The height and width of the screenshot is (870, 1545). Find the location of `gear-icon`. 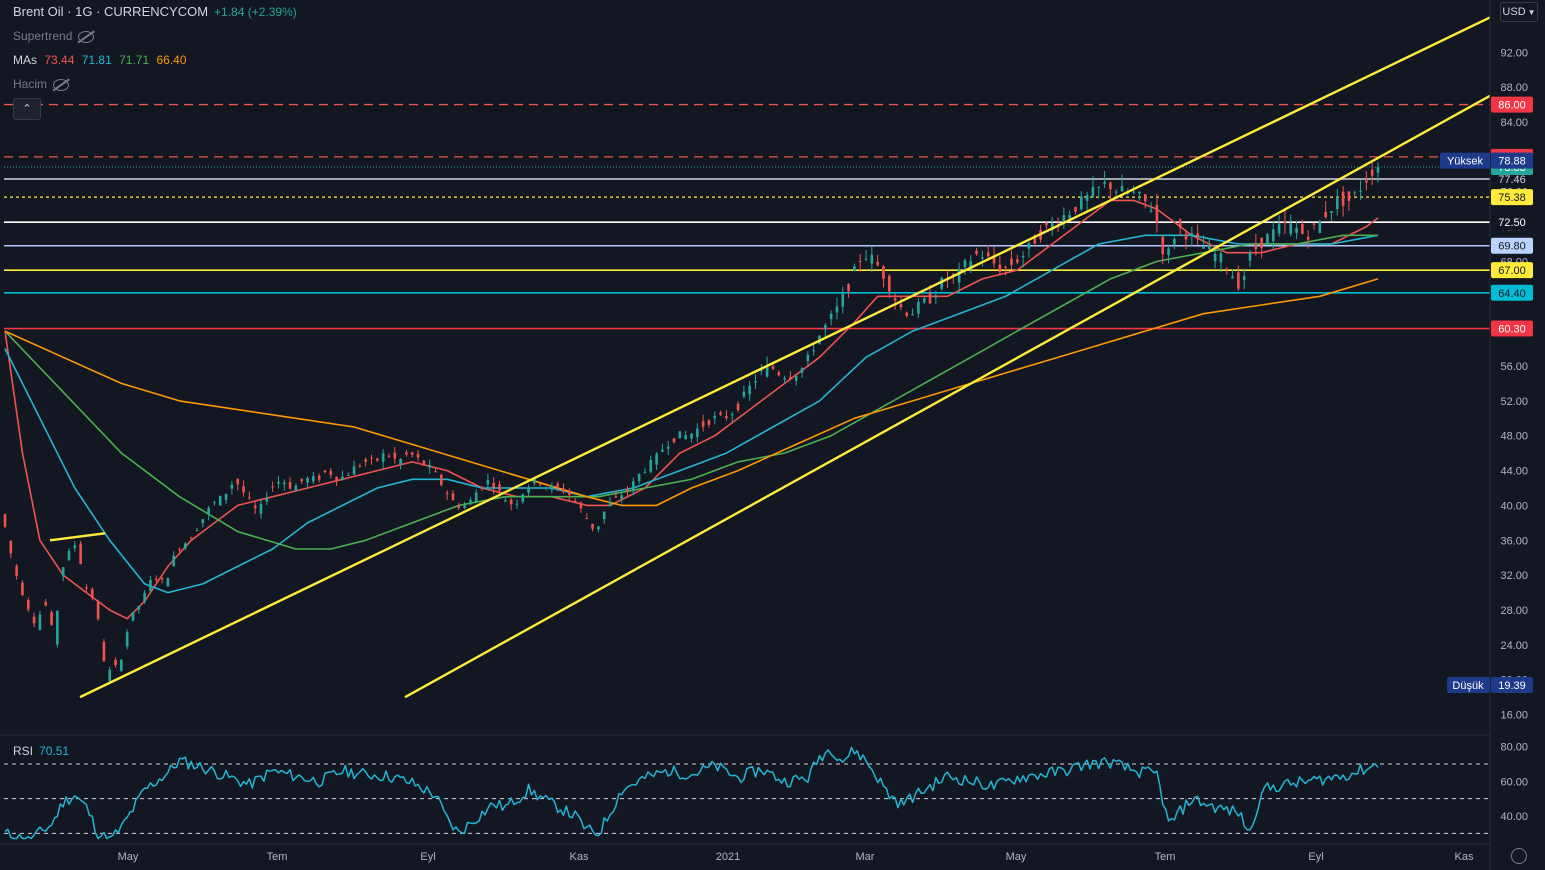

gear-icon is located at coordinates (1519, 856).